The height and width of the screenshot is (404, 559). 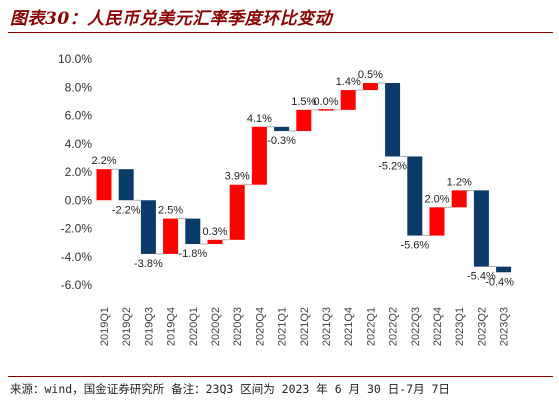 I want to click on data-label: 4.1%, so click(x=259, y=119).